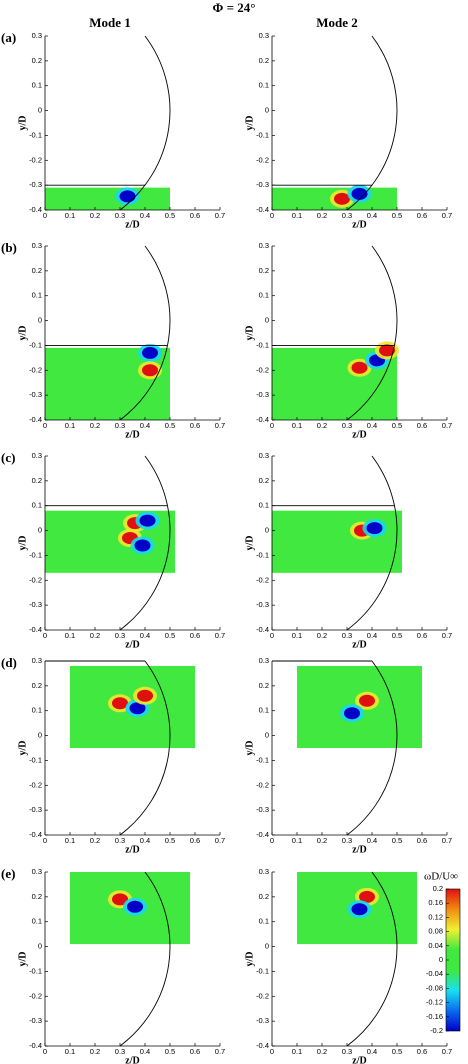 The height and width of the screenshot is (1064, 468). I want to click on colorbar-tick-label: -0.08, so click(434, 987).